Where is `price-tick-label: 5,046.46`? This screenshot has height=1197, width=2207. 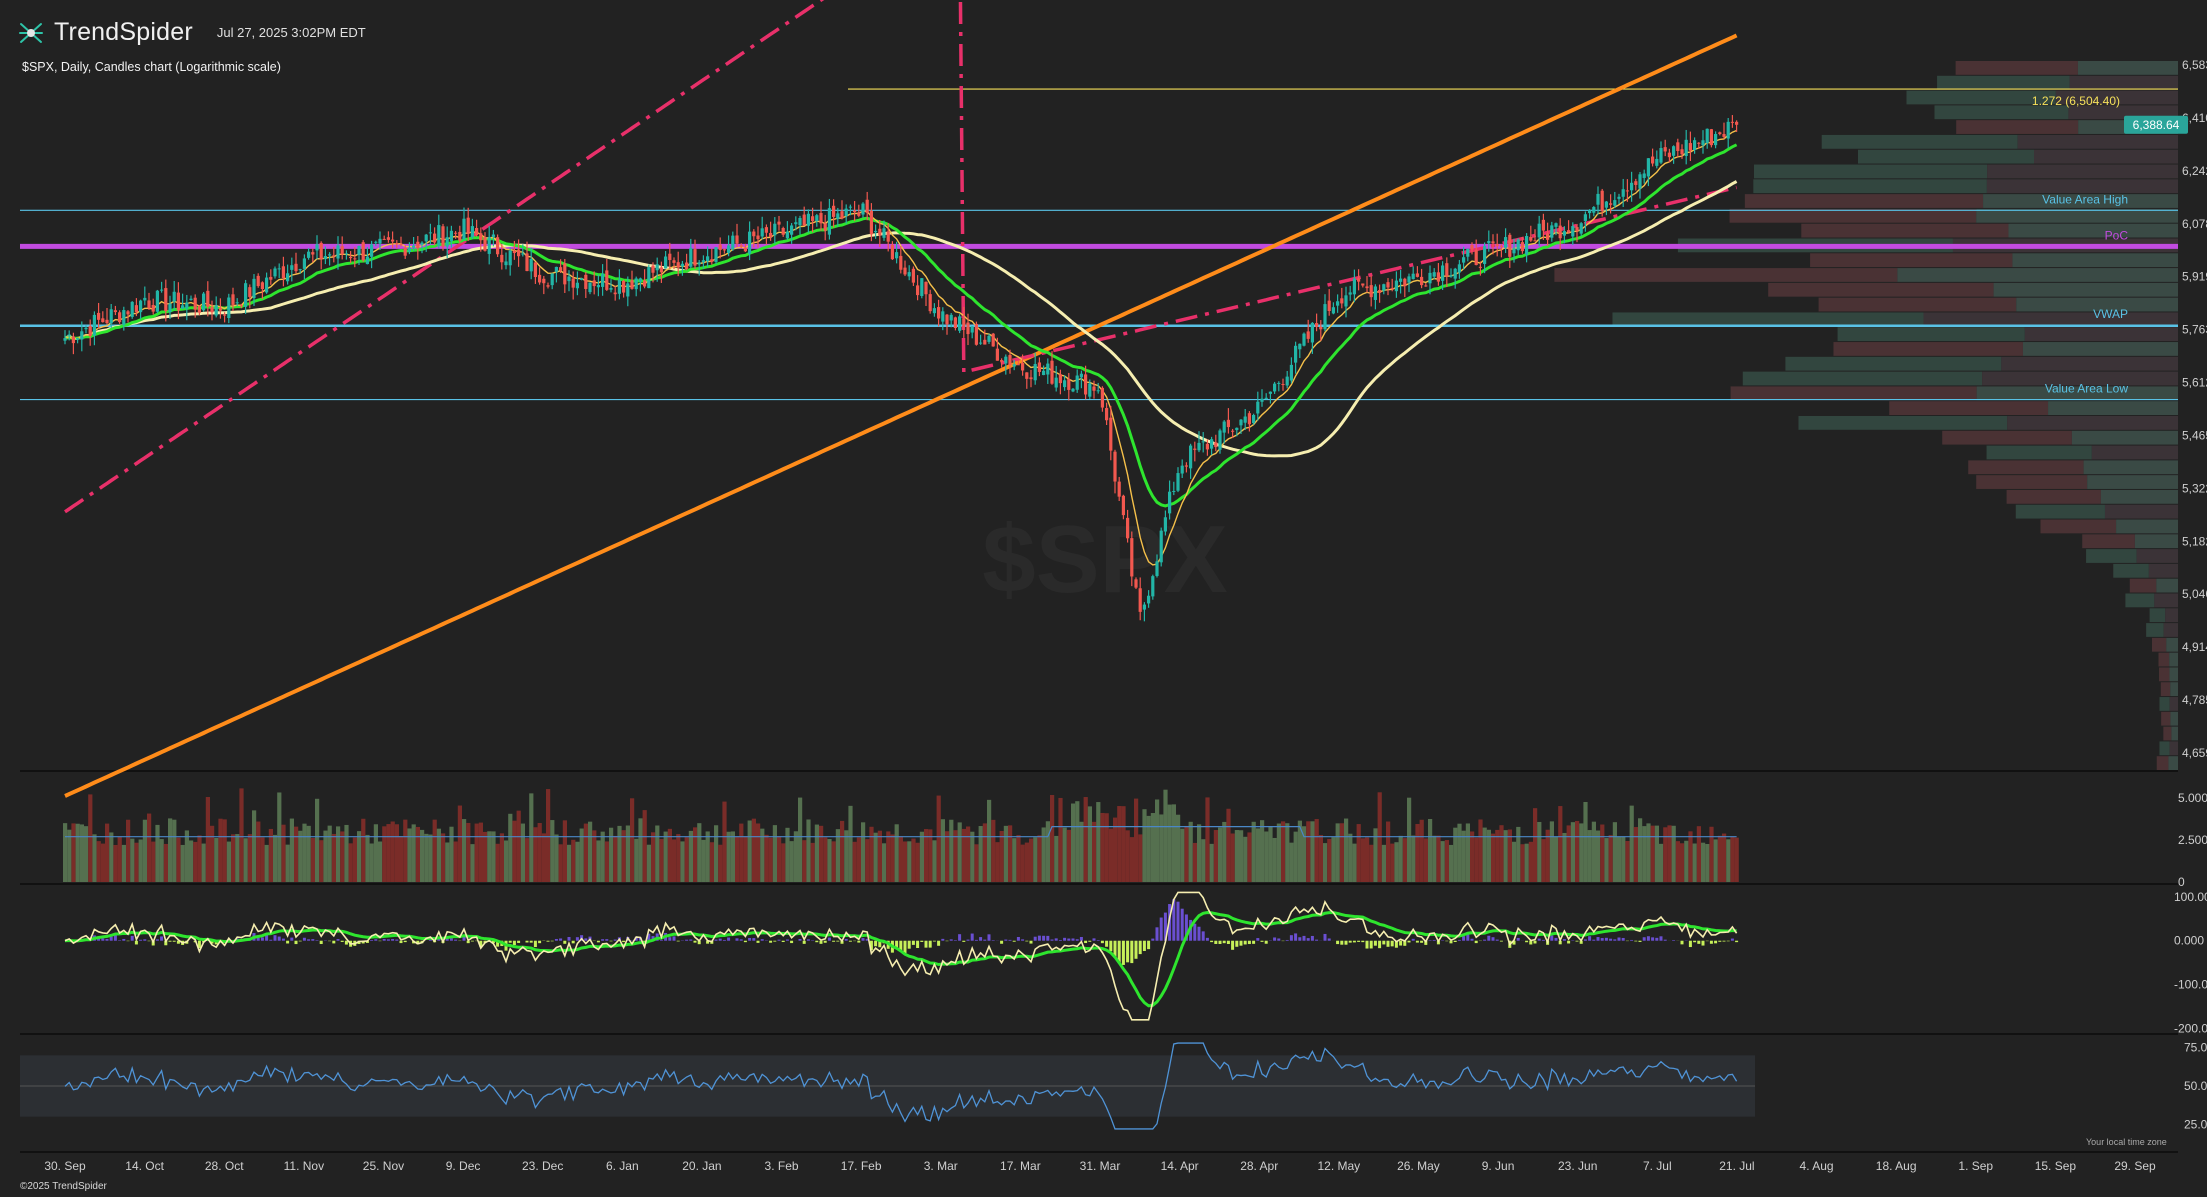
price-tick-label: 5,046.46 is located at coordinates (2194, 594).